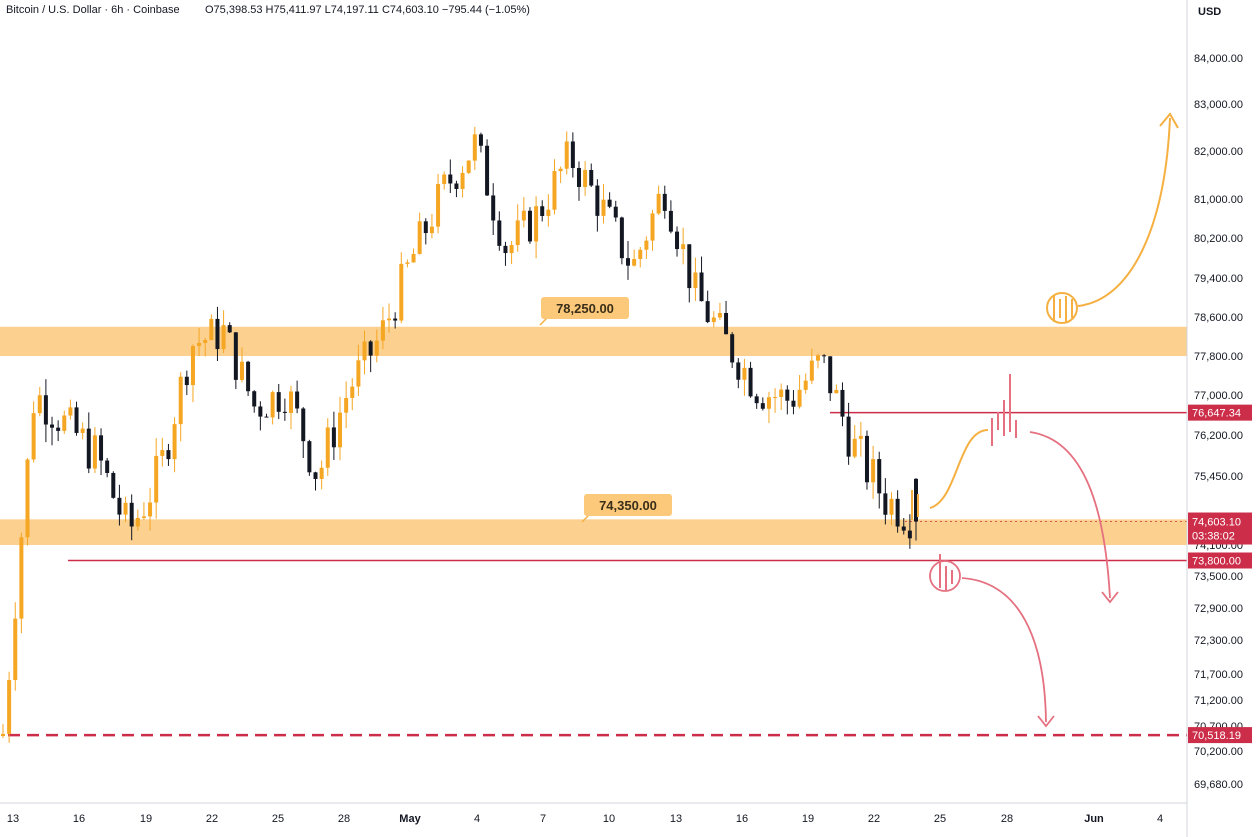 This screenshot has height=837, width=1257. Describe the element at coordinates (593, 532) in the screenshot. I see `support-resistance-zone` at that location.